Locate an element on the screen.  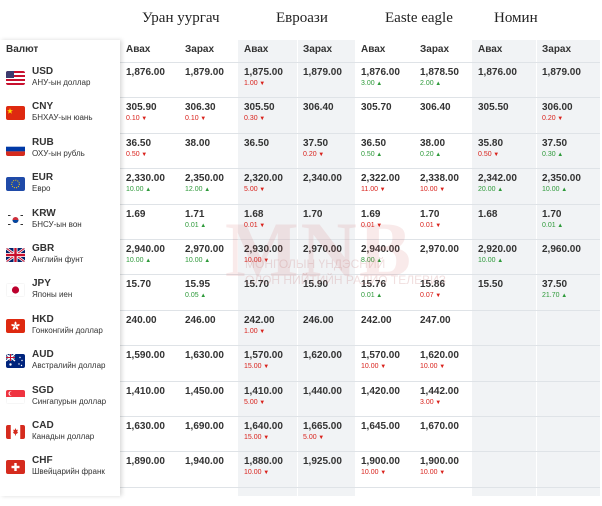
currency-row: CNY БНХАУ-ын юань is located at coordinates (60, 115).